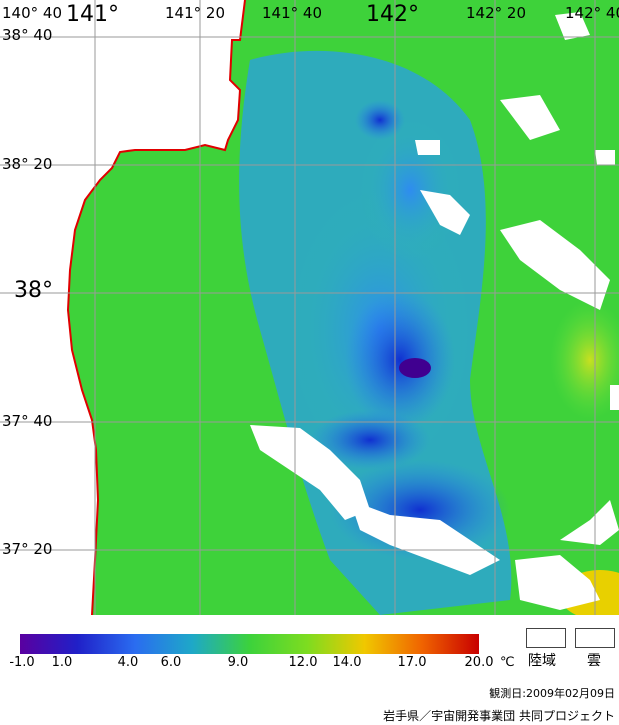 This screenshot has width=619, height=725. Describe the element at coordinates (32, 13) in the screenshot. I see `lon-label-140-40: 140° 40` at that location.